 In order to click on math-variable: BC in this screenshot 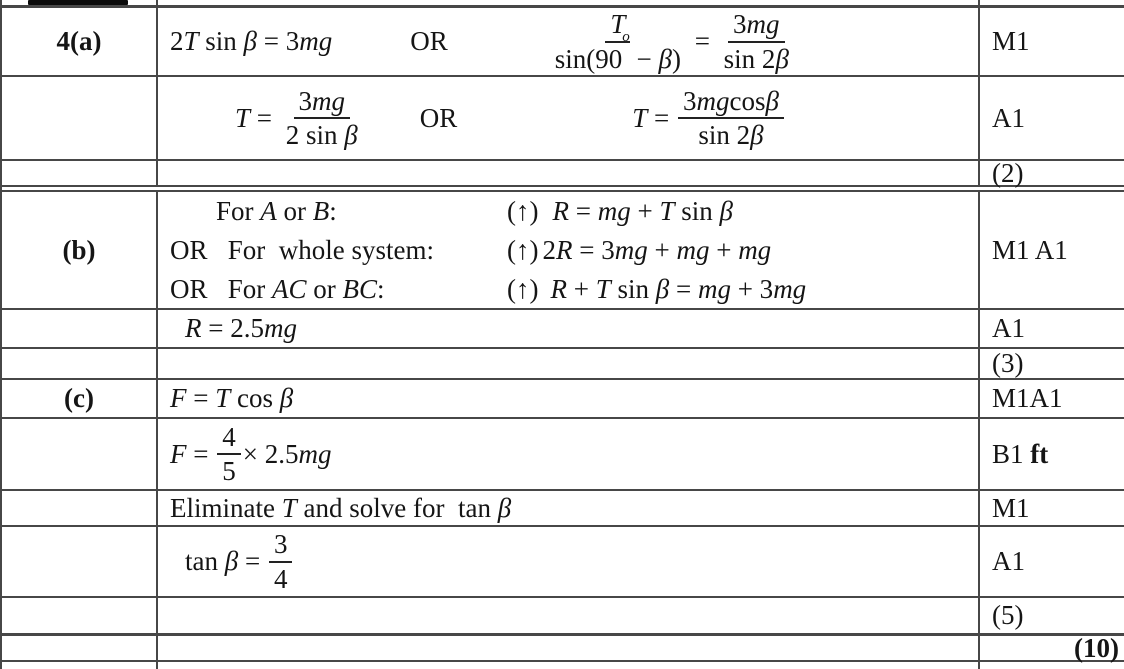, I will do `click(360, 288)`.